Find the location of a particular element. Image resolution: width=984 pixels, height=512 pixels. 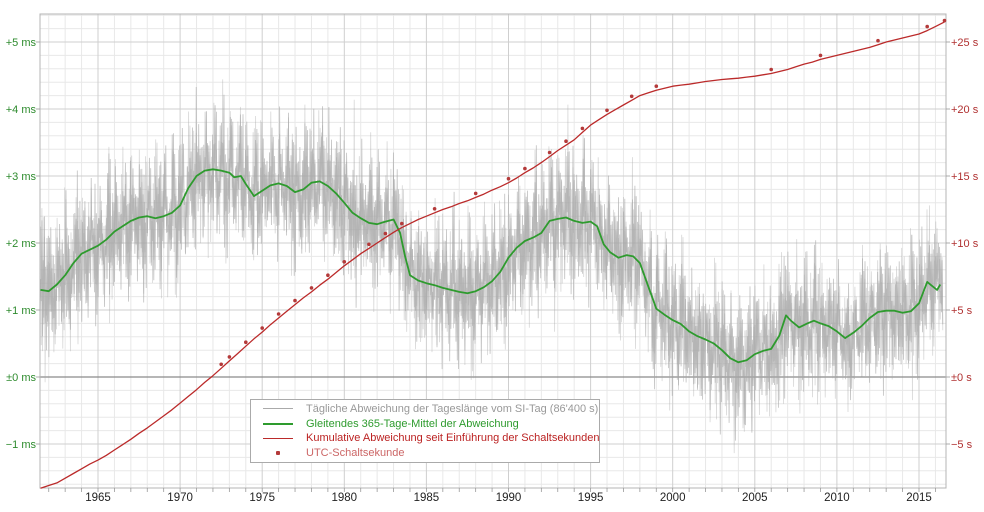

x-axis-label: 2010 is located at coordinates (837, 498).